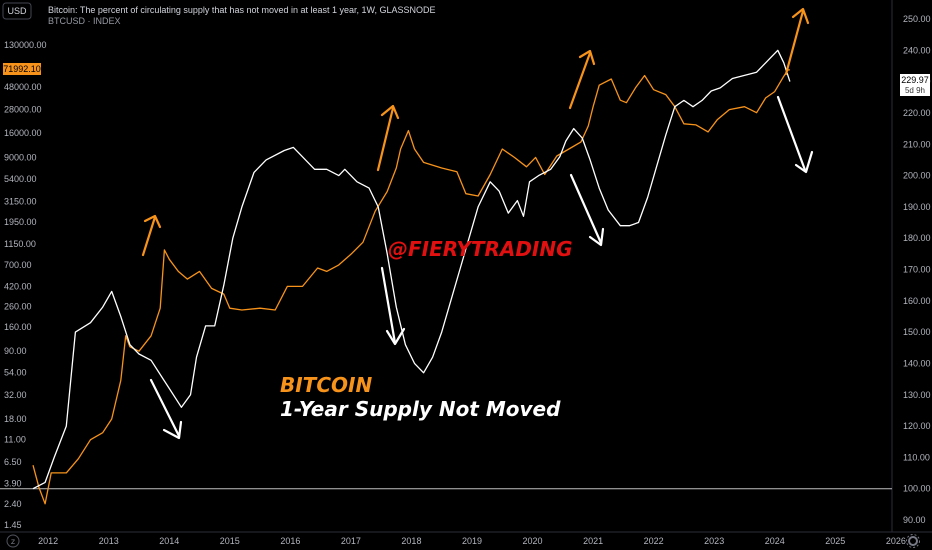 This screenshot has height=550, width=932. I want to click on left-axis-tick-18: 6.50, so click(13, 462).